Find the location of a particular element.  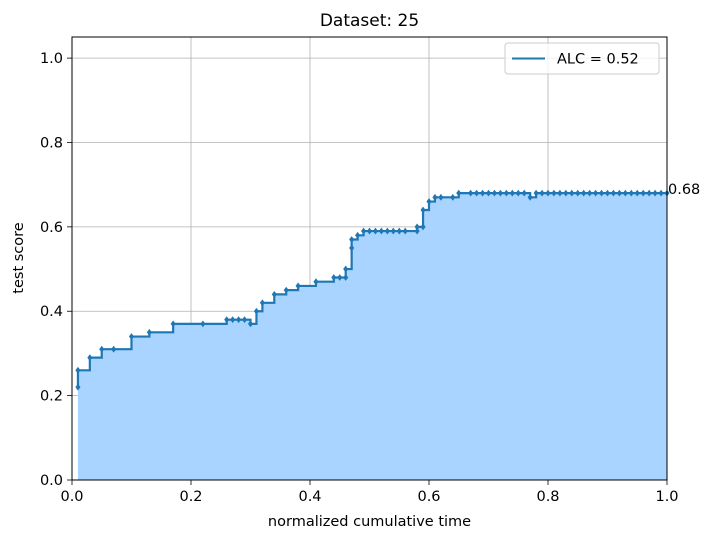

y-tick-label: 0.2 is located at coordinates (51, 397).